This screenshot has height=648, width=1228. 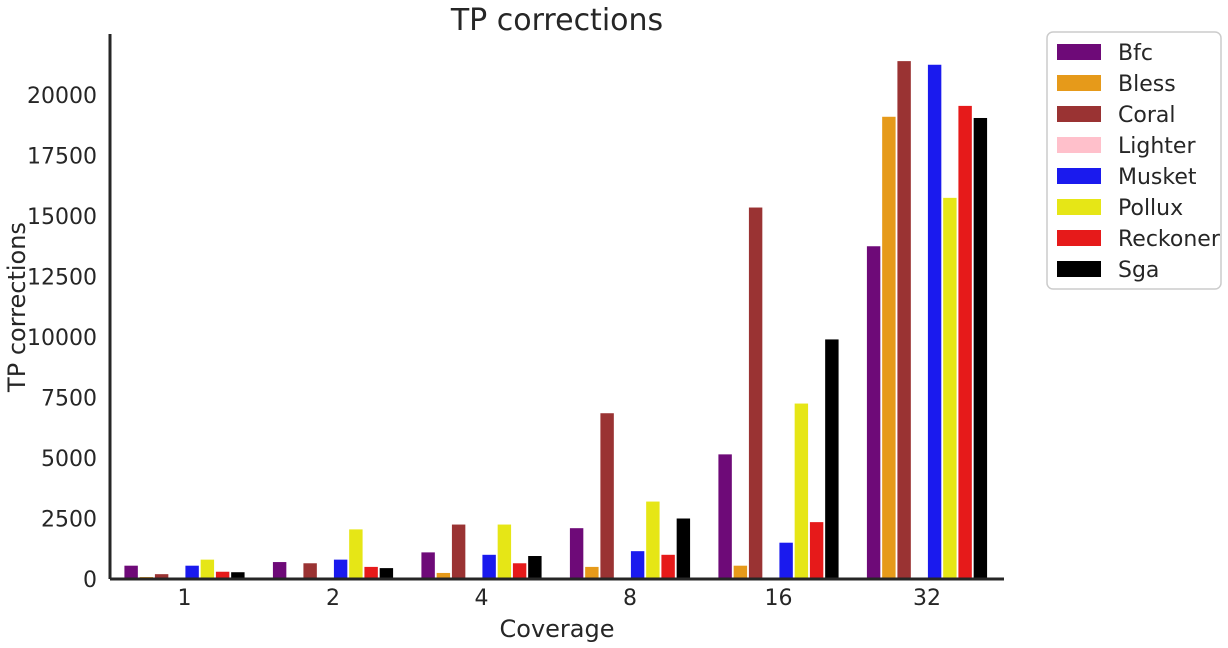 What do you see at coordinates (333, 598) in the screenshot?
I see `x-tick-label: 2` at bounding box center [333, 598].